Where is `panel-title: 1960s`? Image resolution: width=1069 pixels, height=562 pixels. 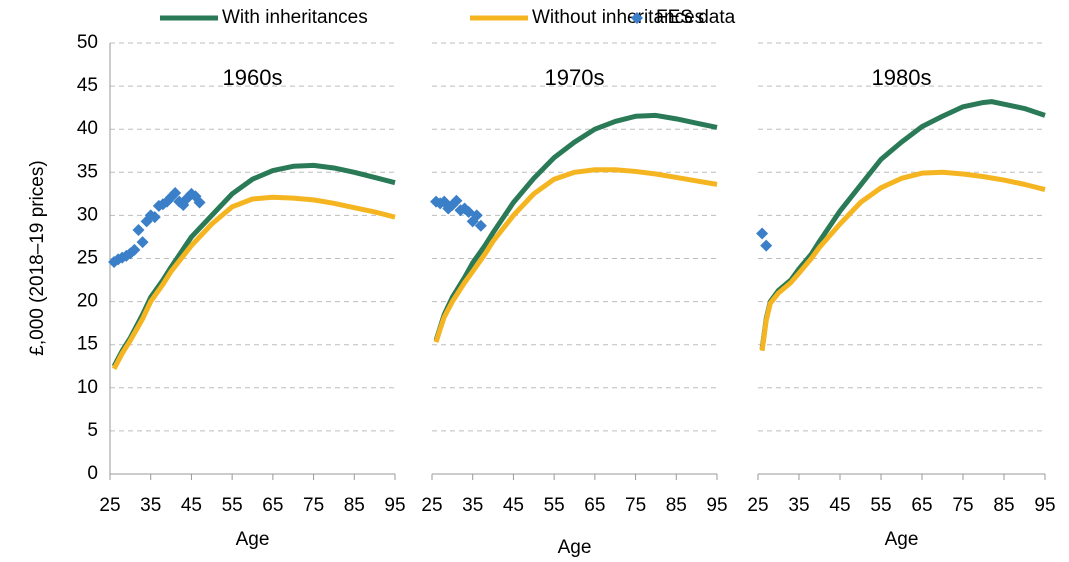 panel-title: 1960s is located at coordinates (253, 77).